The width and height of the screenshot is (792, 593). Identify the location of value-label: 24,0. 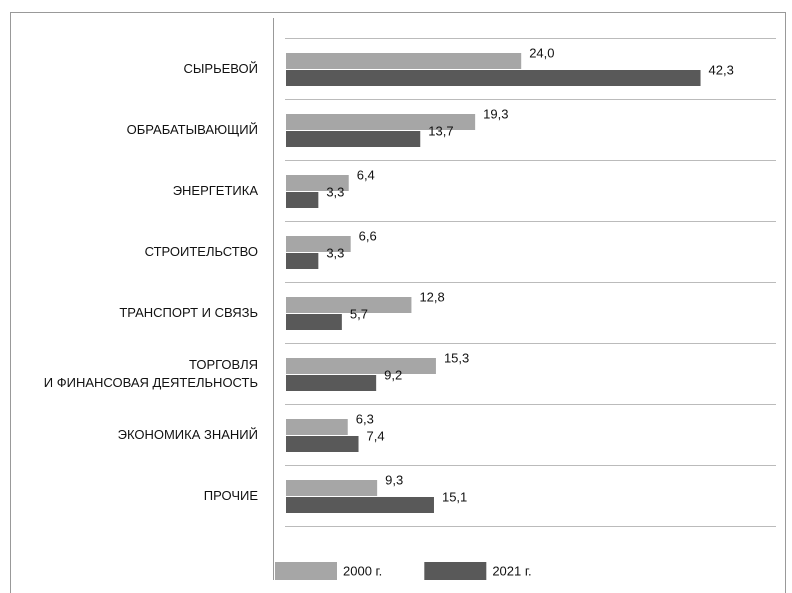
(541, 52).